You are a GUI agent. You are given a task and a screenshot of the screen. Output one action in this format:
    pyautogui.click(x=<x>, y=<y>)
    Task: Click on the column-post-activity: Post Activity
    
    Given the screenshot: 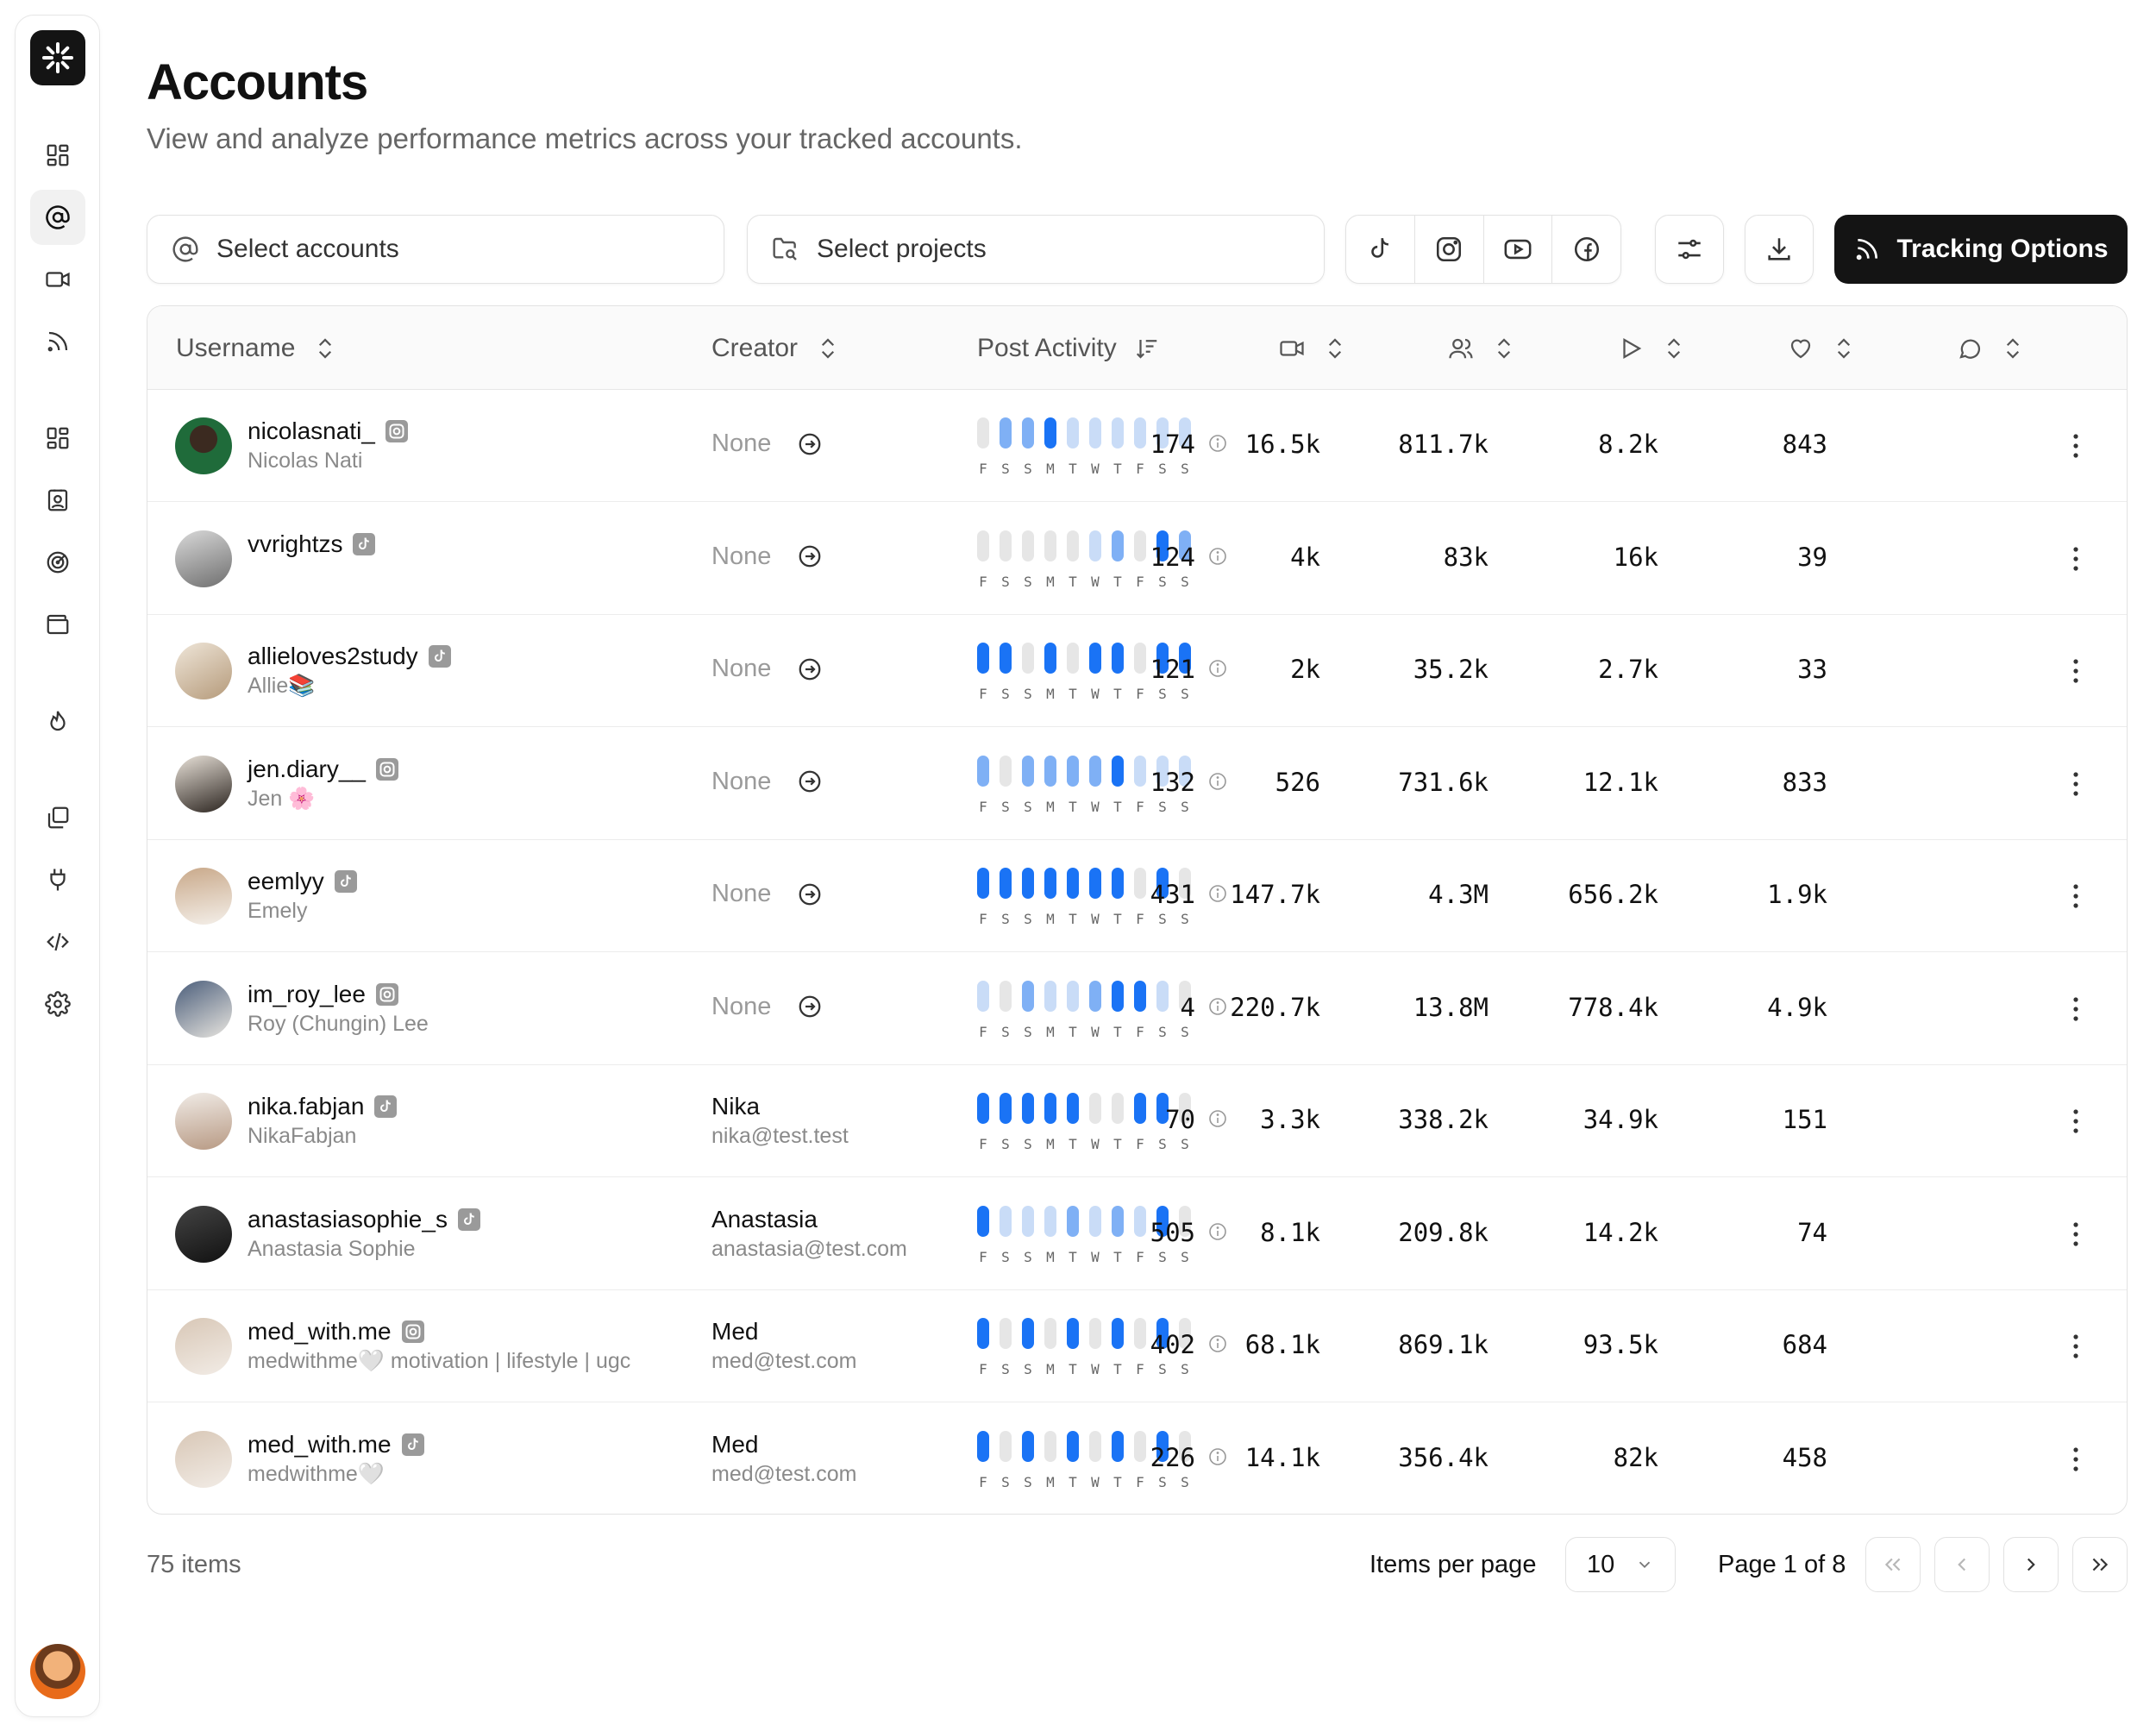 What is the action you would take?
    pyautogui.click(x=1068, y=348)
    